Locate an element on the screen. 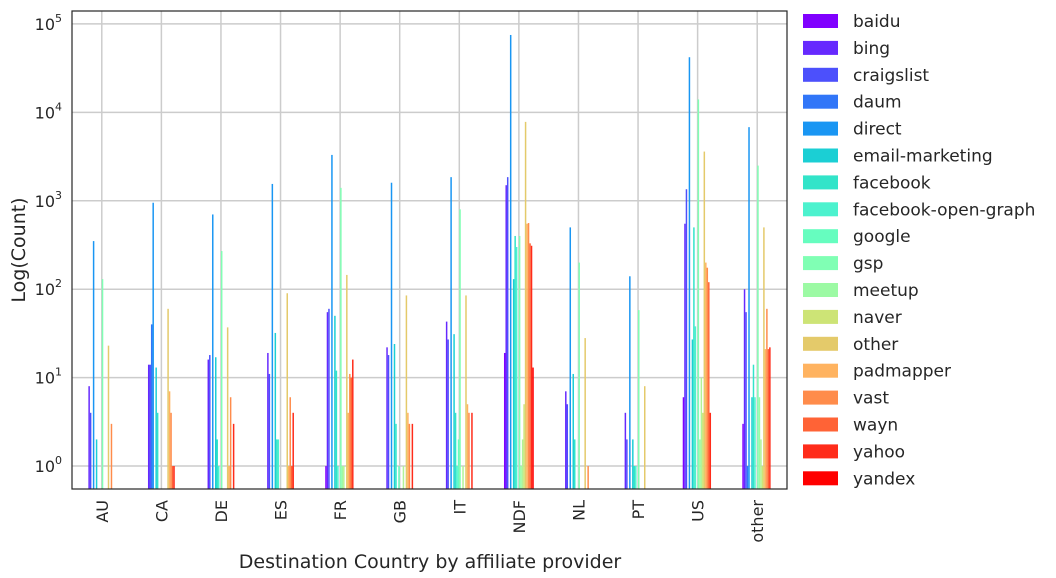 This screenshot has height=578, width=1056. y-tick-exponent: 1 is located at coordinates (58, 372).